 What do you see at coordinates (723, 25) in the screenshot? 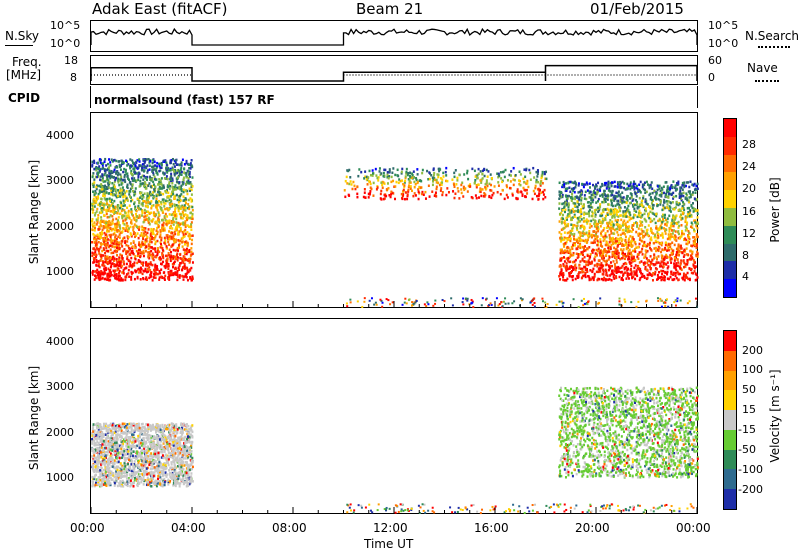
I see `nsearch-tick-high: 10^5` at bounding box center [723, 25].